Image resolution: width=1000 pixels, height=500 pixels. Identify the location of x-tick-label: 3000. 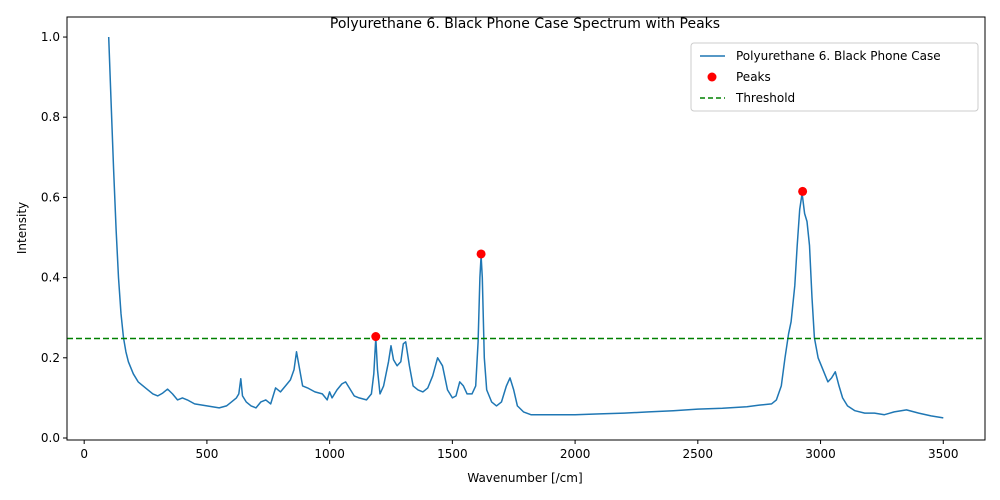
(820, 454).